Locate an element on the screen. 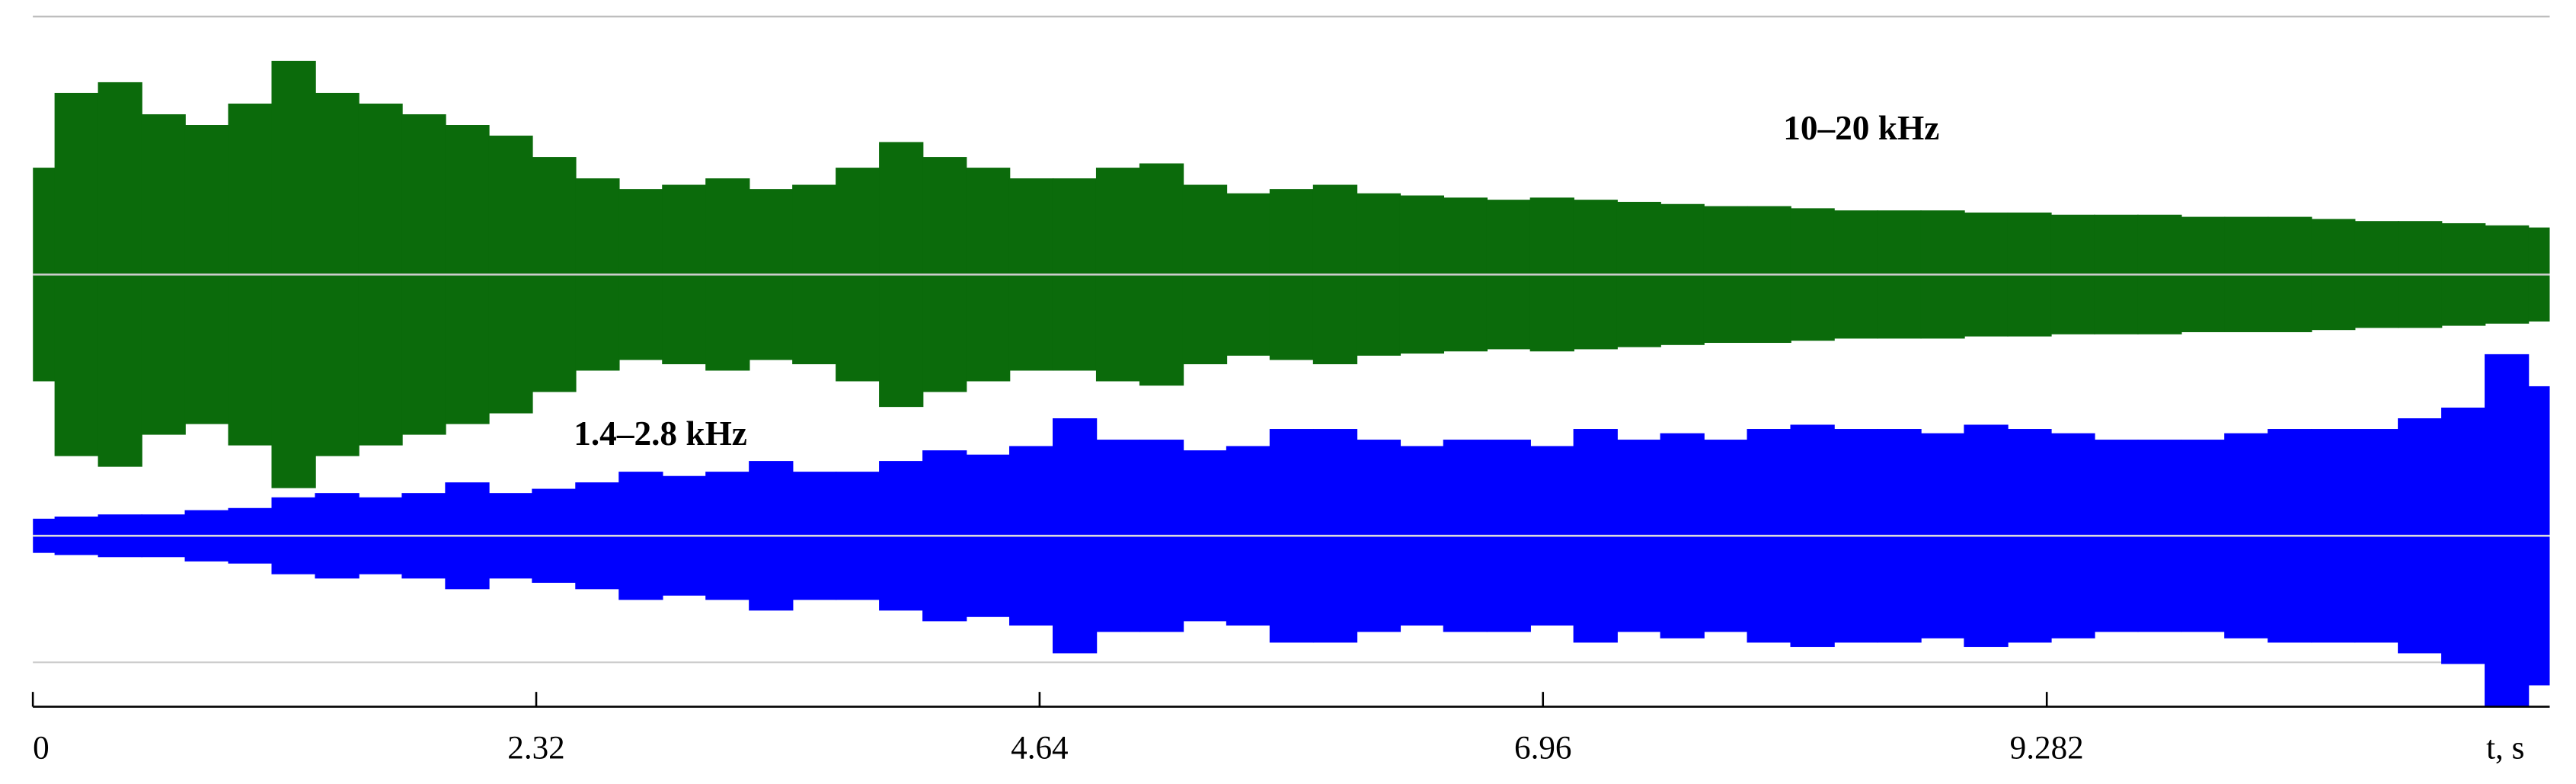  x-tick-label: 9.282 is located at coordinates (2047, 748).